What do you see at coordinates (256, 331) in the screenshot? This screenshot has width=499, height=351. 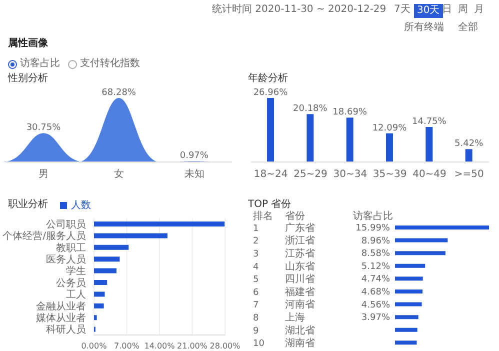 I see `text: 9` at bounding box center [256, 331].